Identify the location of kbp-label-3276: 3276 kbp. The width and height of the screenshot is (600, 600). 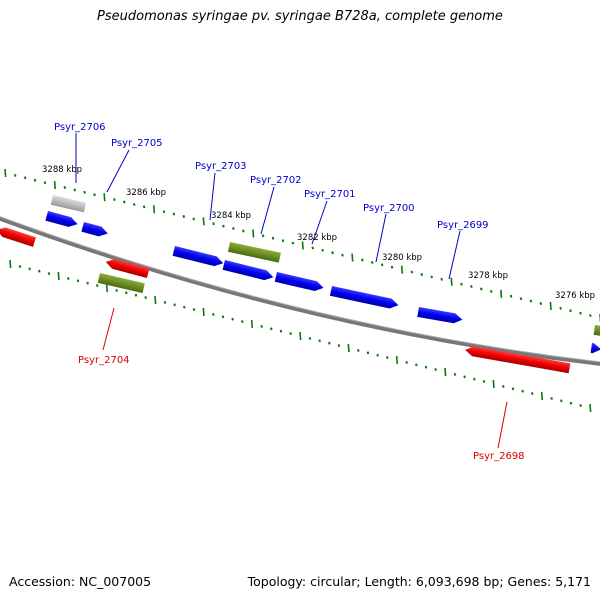
(575, 296).